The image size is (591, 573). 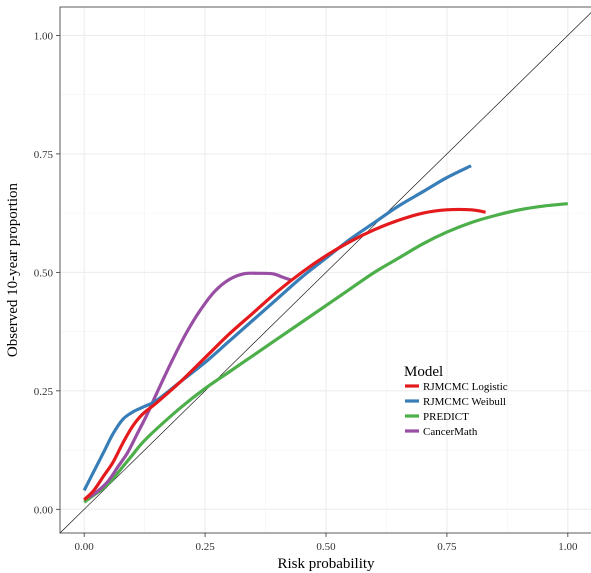 What do you see at coordinates (450, 432) in the screenshot?
I see `legend-label-cancermath: CancerMath` at bounding box center [450, 432].